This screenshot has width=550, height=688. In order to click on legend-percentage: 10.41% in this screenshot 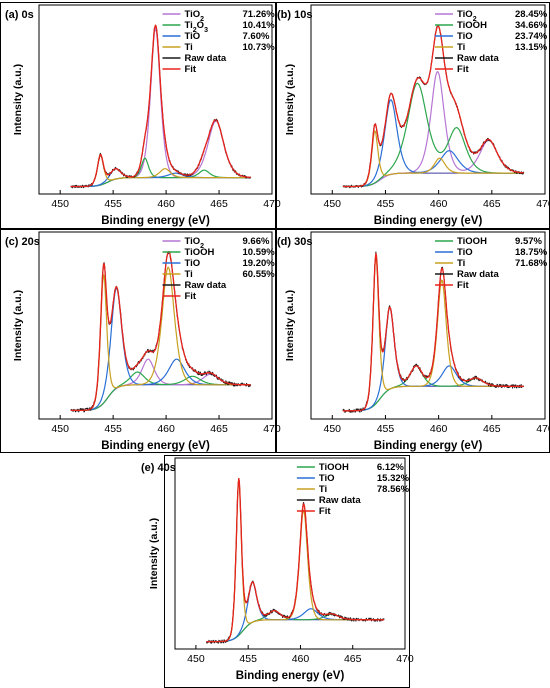, I will do `click(258, 25)`.